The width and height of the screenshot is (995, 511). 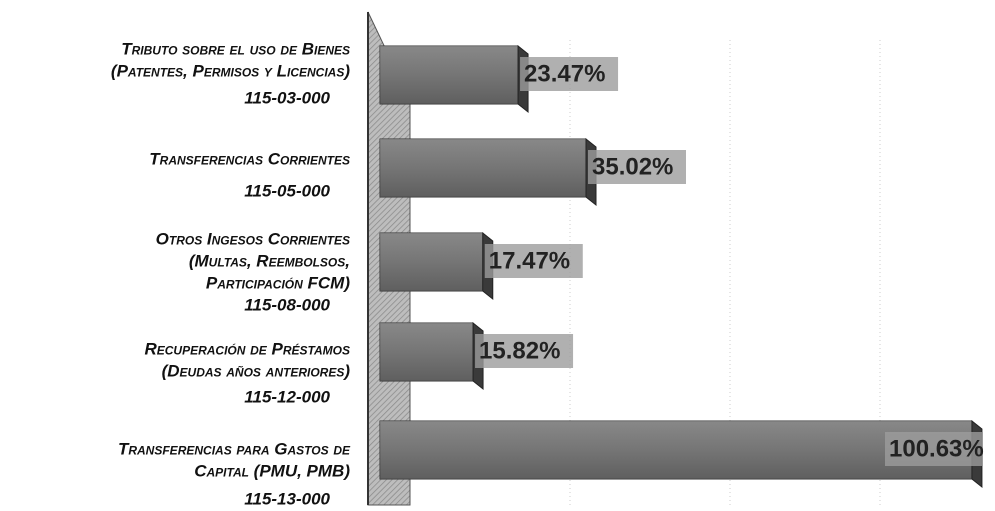 I want to click on category-code: 115-03-000, so click(x=287, y=97).